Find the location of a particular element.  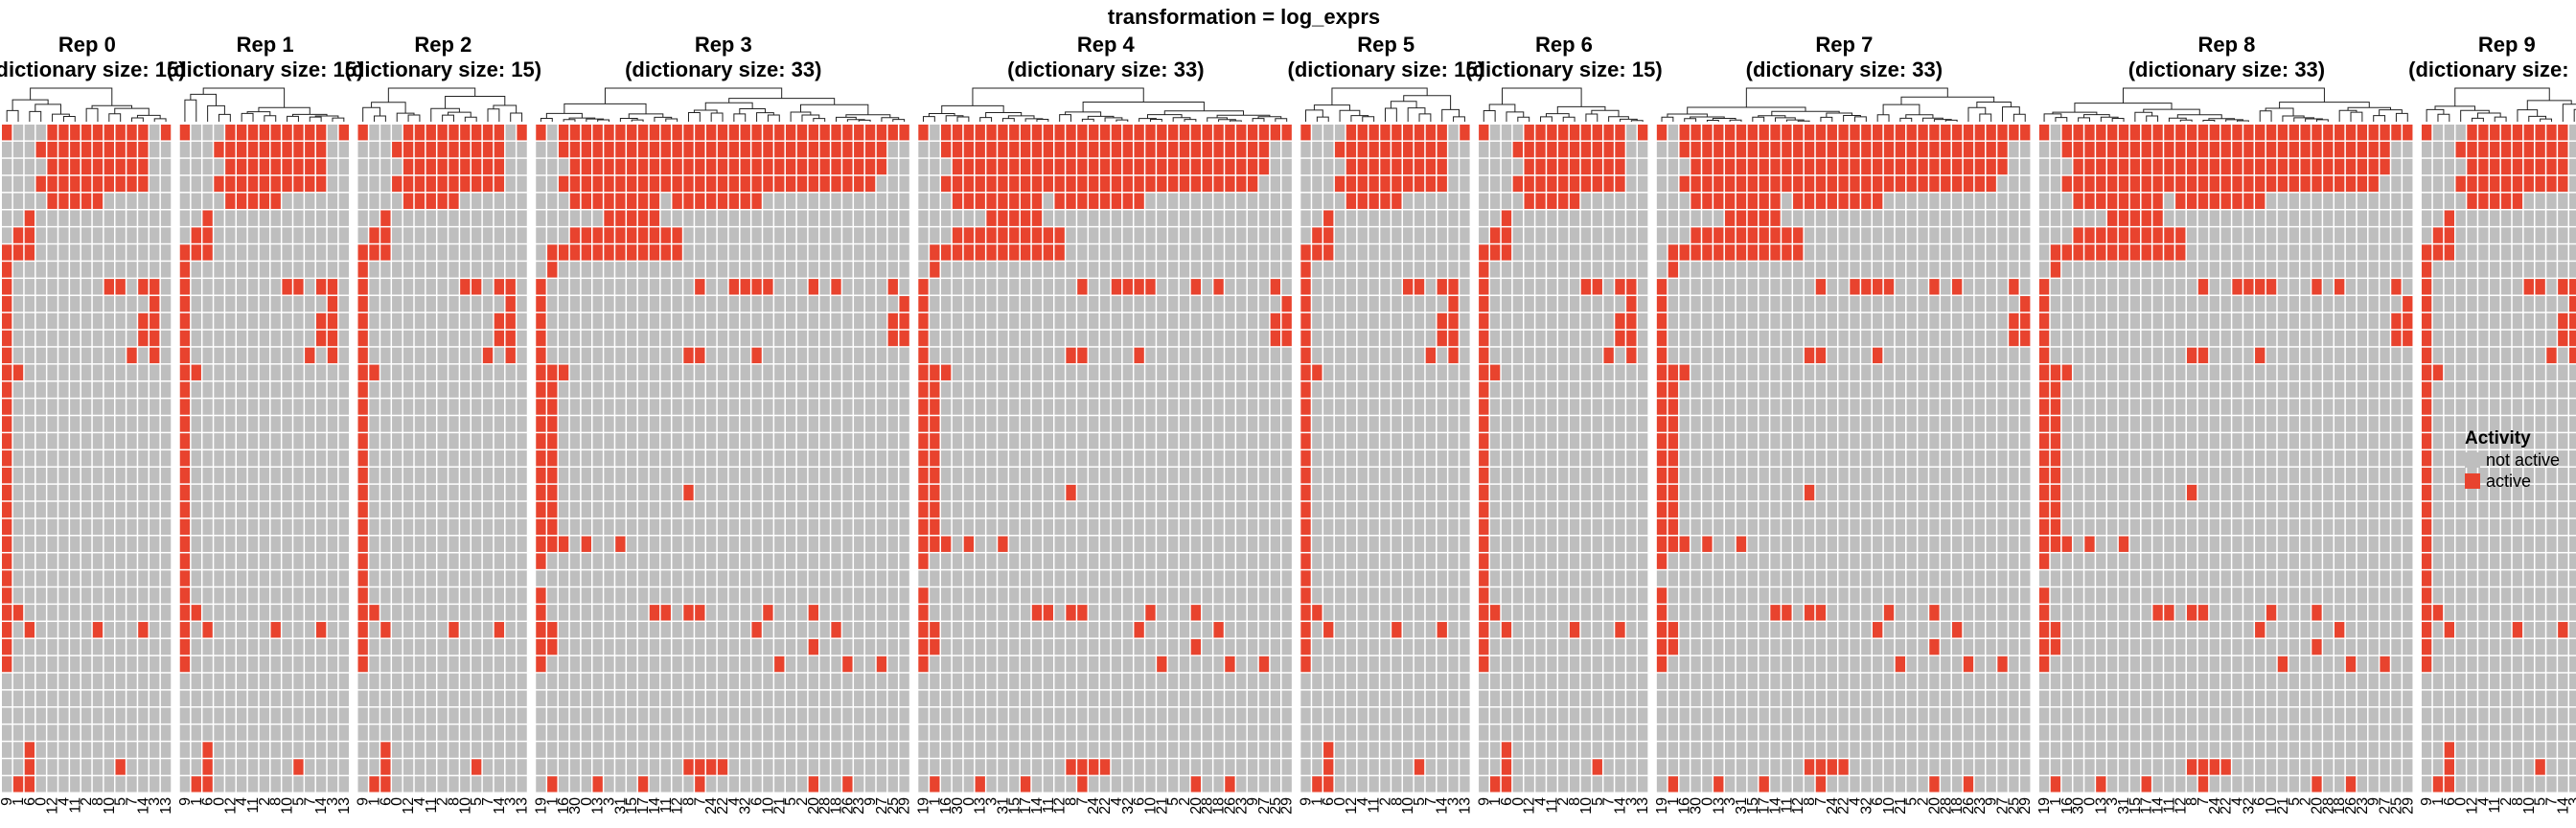

column-label: 22 is located at coordinates (723, 806).